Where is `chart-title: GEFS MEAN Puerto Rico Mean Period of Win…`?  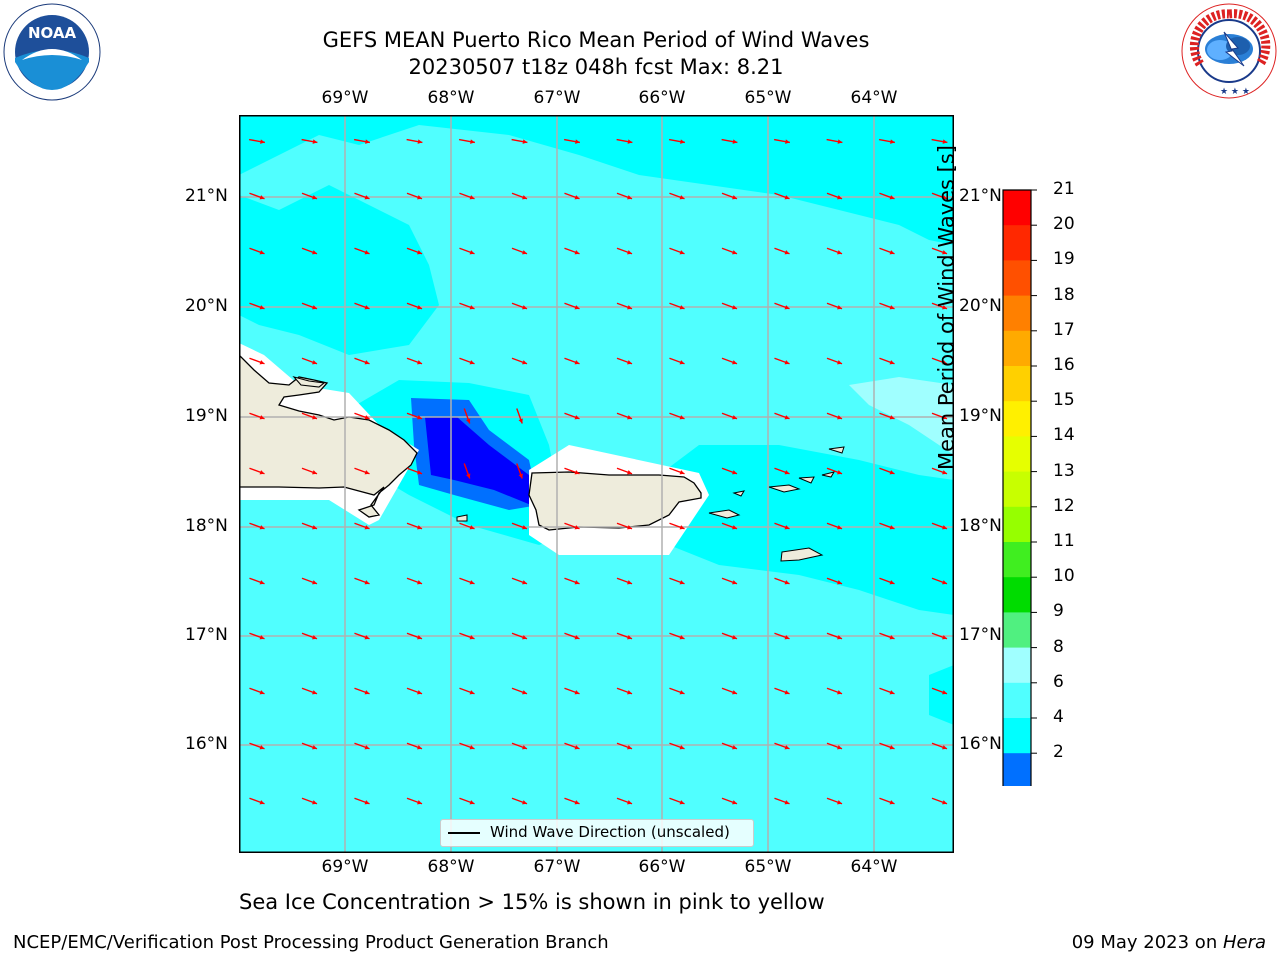 chart-title: GEFS MEAN Puerto Rico Mean Period of Win… is located at coordinates (596, 40).